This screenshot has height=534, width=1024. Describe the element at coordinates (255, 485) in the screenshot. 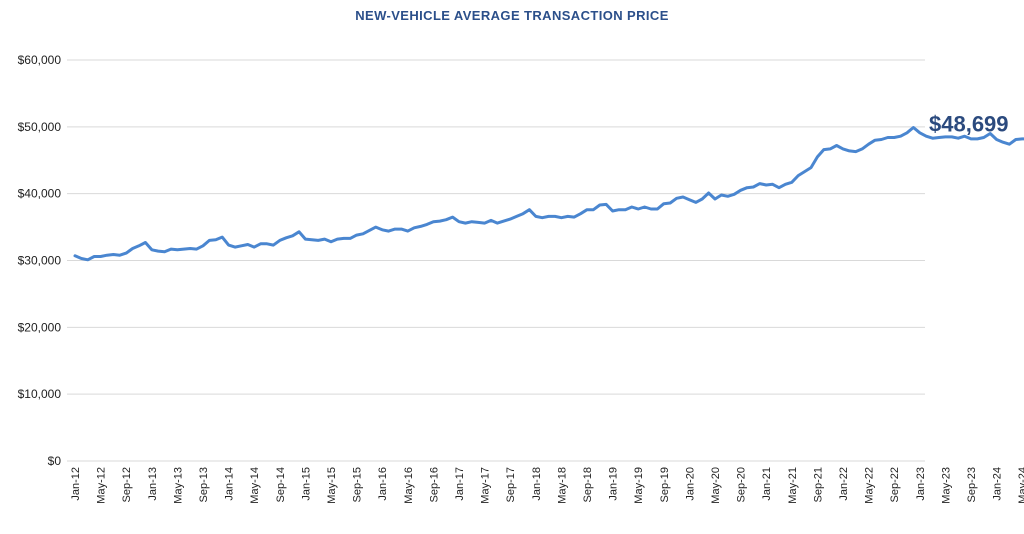

I see `x-tick-label: May-14` at that location.